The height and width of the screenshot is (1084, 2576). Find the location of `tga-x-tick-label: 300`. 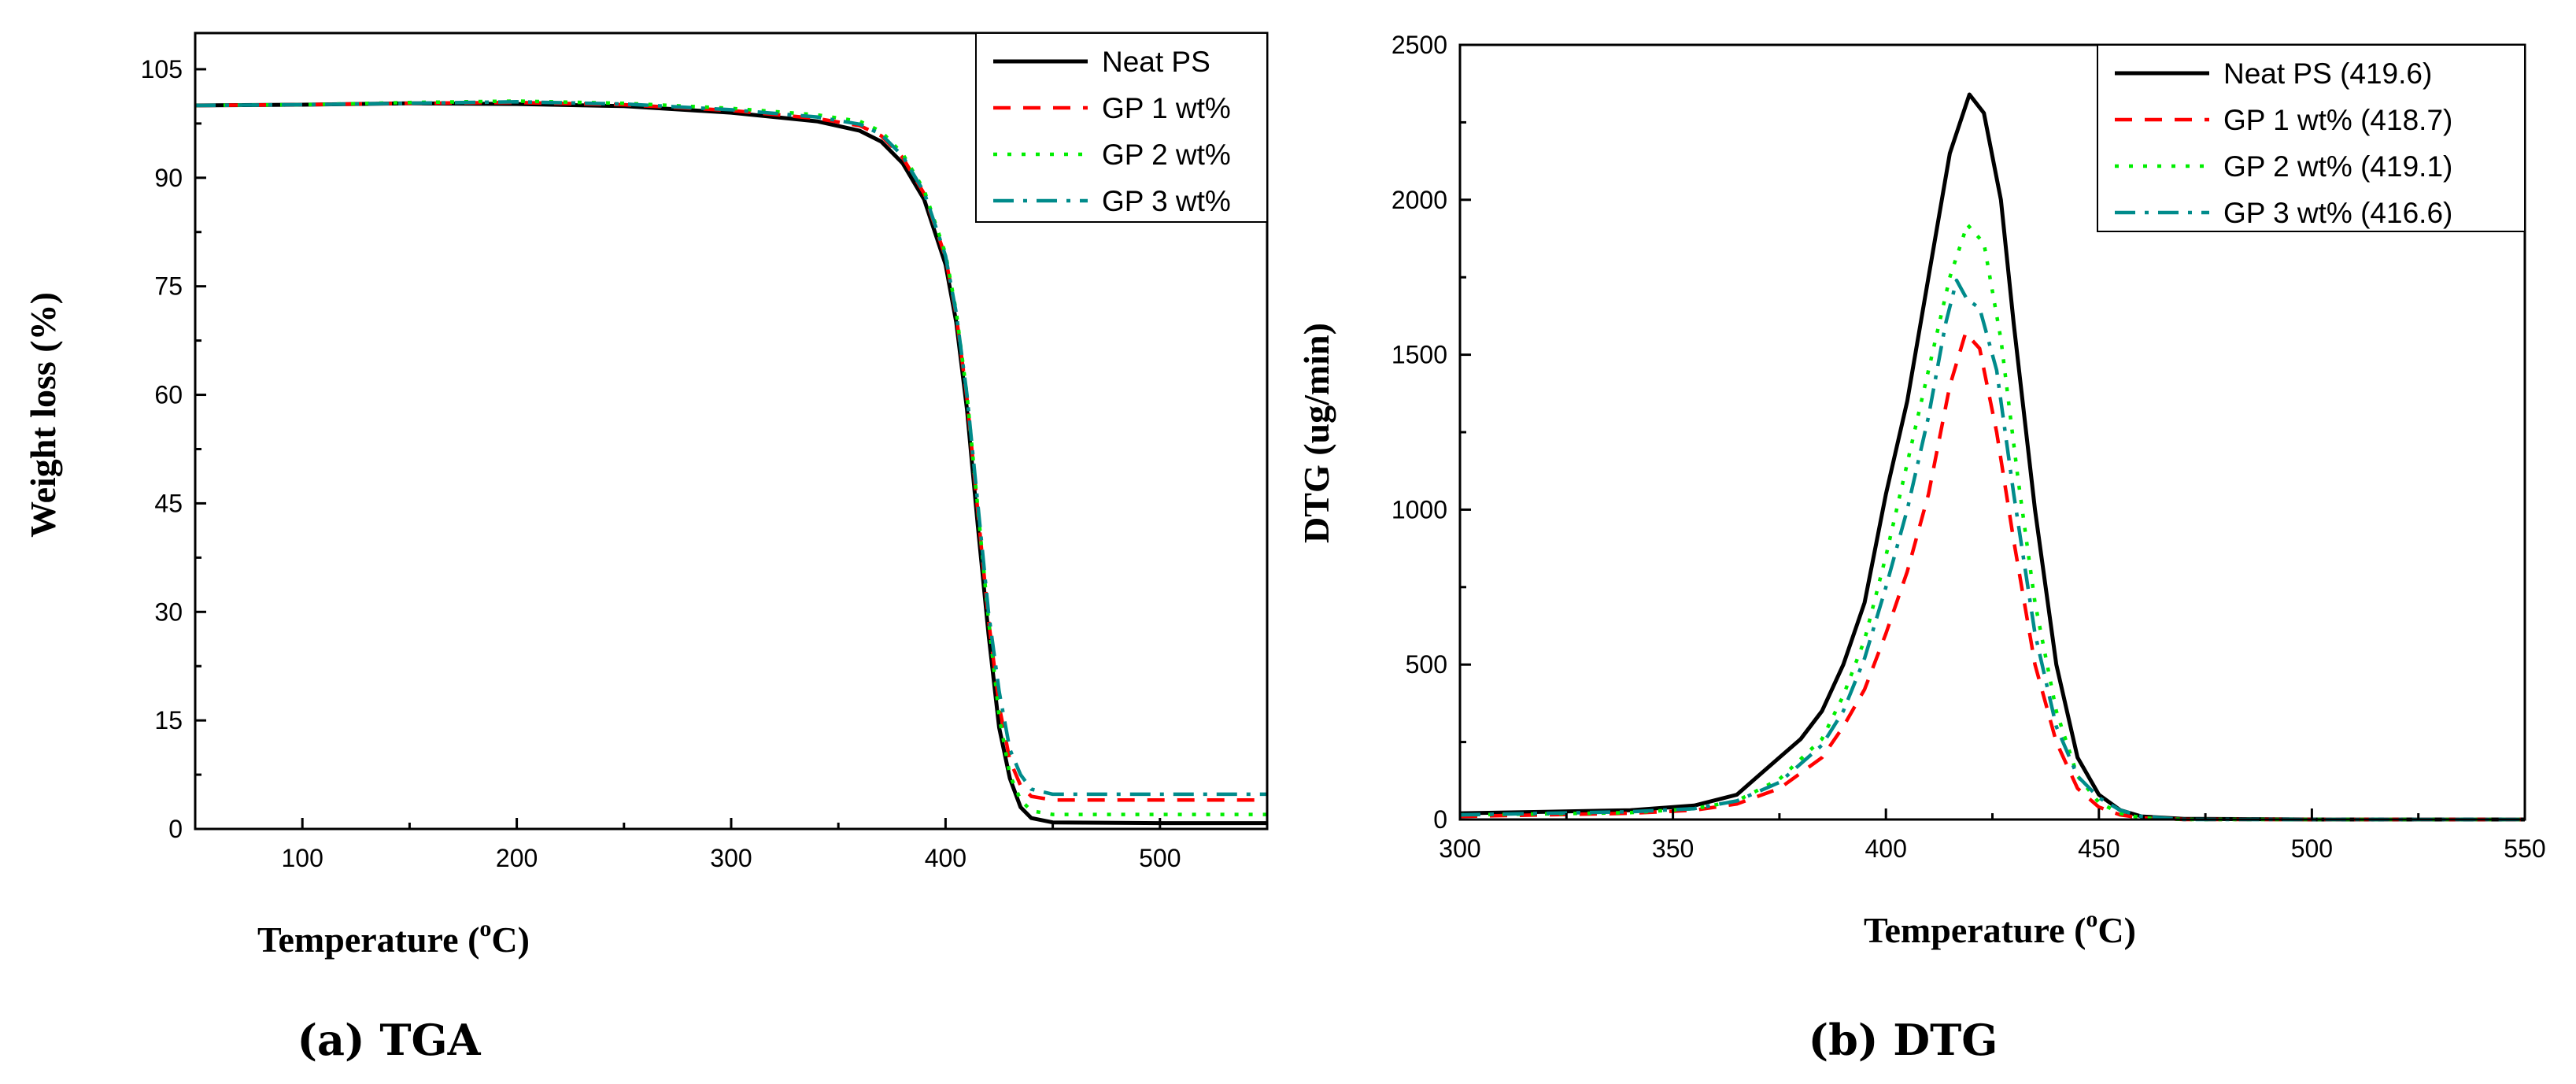

tga-x-tick-label: 300 is located at coordinates (731, 858).